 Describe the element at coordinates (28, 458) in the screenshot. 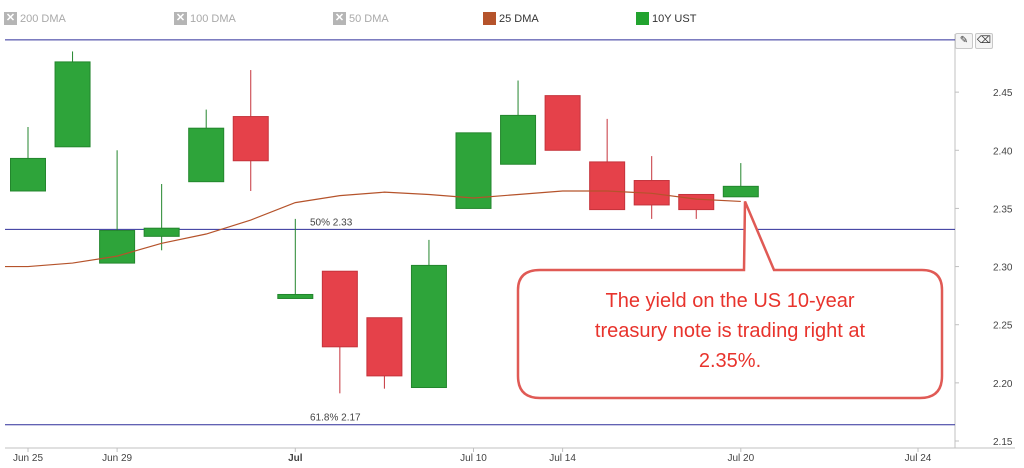

I see `x-tick-label: Jun 25` at that location.